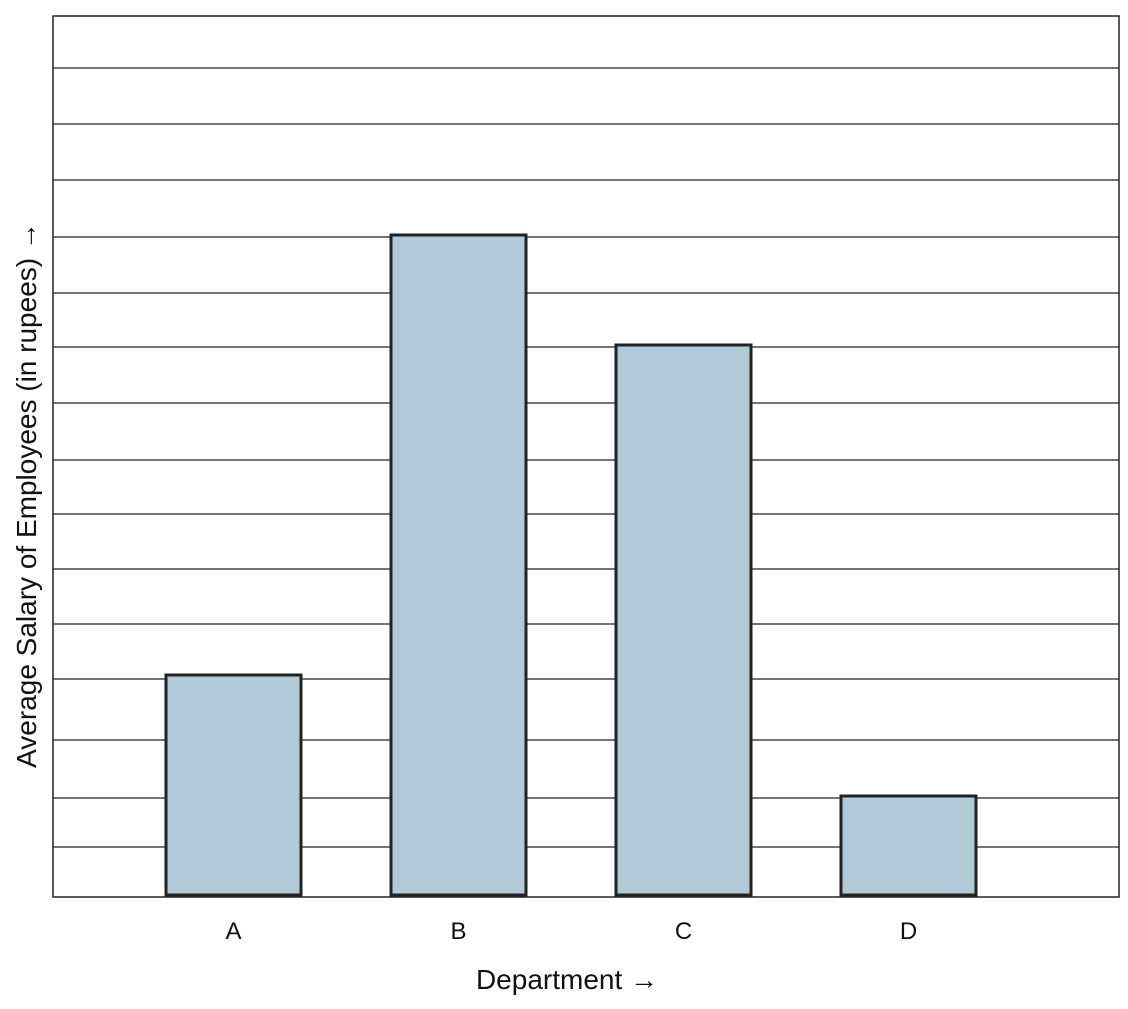  What do you see at coordinates (567, 979) in the screenshot?
I see `x-axis-label: Department →` at bounding box center [567, 979].